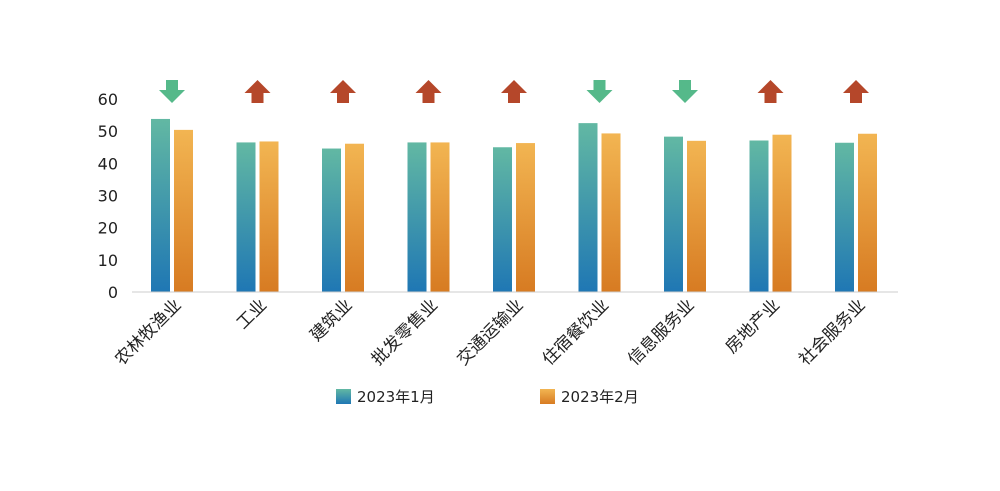 This screenshot has height=491, width=1000. Describe the element at coordinates (500, 398) in the screenshot. I see `legend: 2023年1月 2023年2月` at that location.